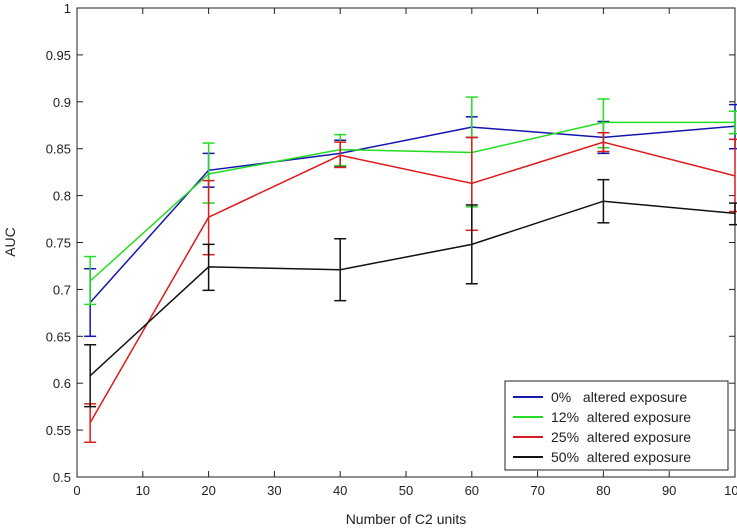 The width and height of the screenshot is (737, 529). What do you see at coordinates (621, 417) in the screenshot?
I see `legend-label: 12% altered exposure` at bounding box center [621, 417].